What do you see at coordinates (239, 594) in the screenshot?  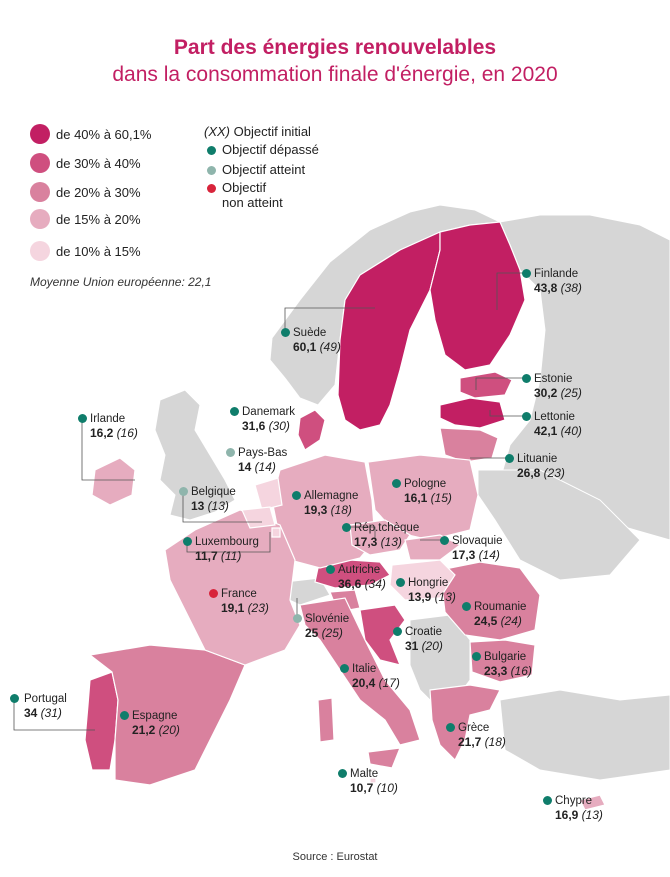 I see `france-name: France` at bounding box center [239, 594].